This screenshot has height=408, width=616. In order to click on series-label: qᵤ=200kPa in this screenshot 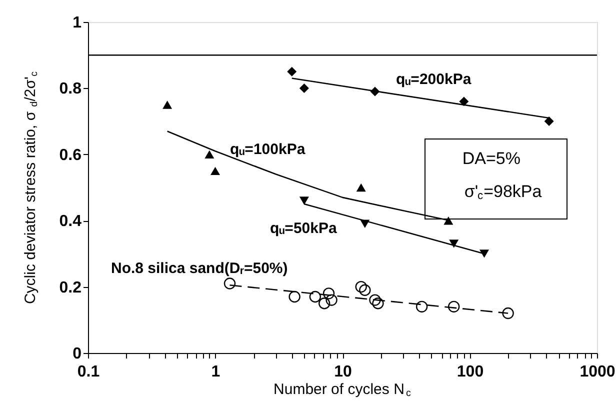, I will do `click(434, 79)`.